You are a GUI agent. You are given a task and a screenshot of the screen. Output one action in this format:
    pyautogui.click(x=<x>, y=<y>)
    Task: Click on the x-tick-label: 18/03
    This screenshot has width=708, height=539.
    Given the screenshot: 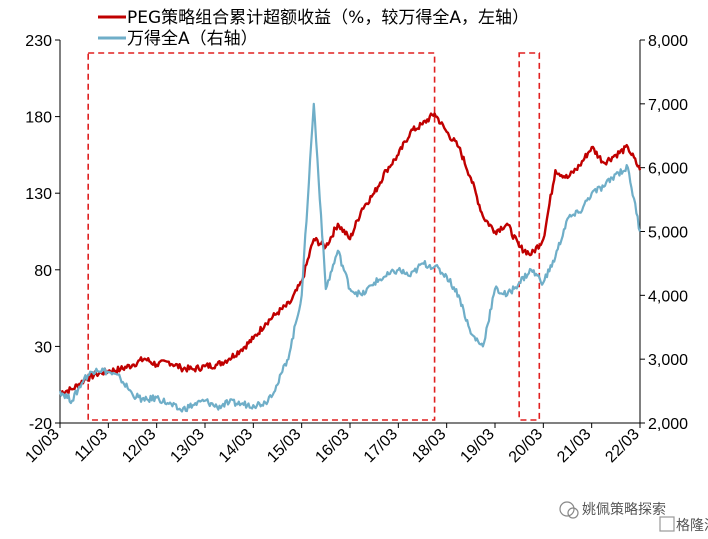 What is the action you would take?
    pyautogui.click(x=429, y=446)
    